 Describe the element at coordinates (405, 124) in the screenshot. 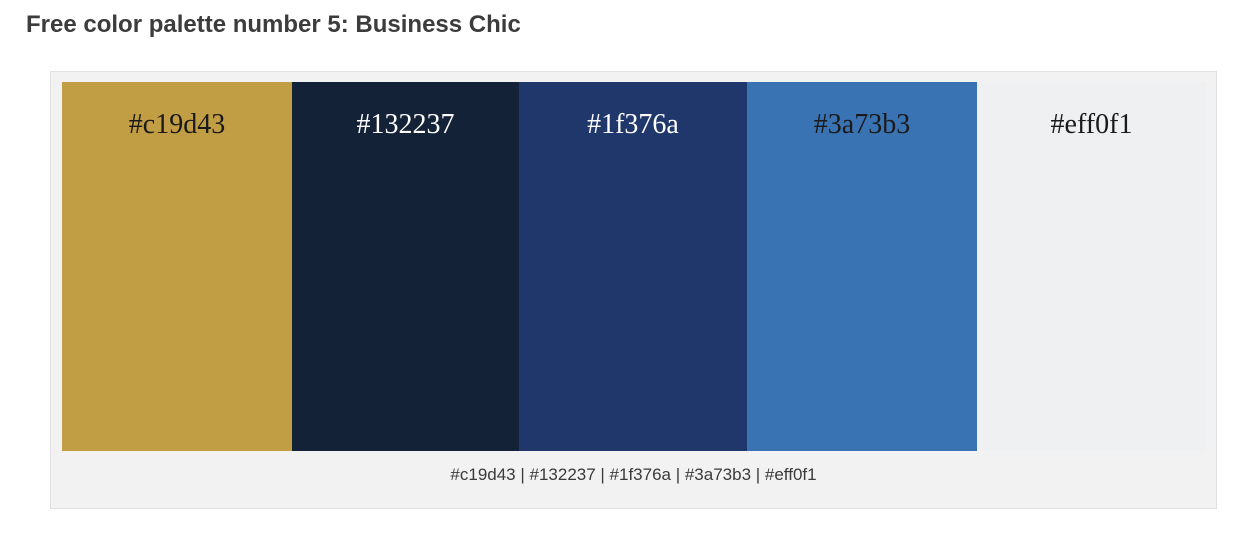

I see `swatch-hex-label: #132237` at that location.